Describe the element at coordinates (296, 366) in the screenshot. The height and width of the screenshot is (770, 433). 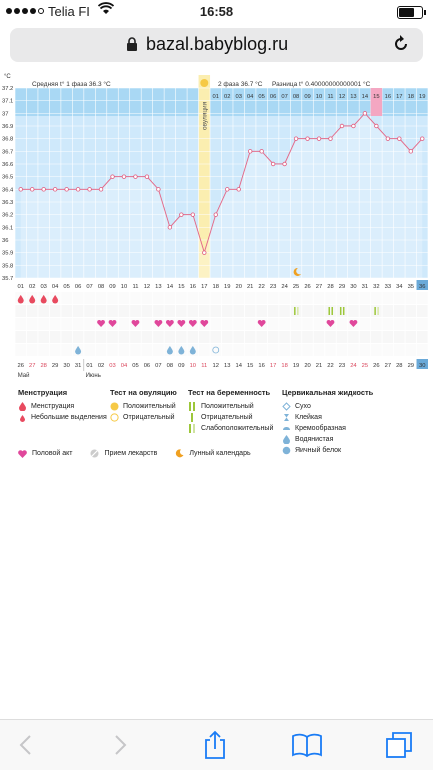
I see `date-label: 19` at that location.